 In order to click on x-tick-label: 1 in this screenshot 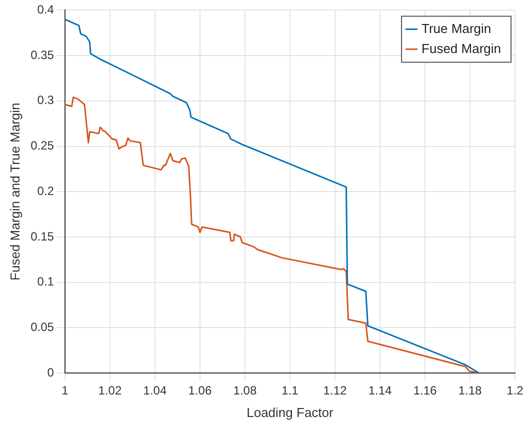, I will do `click(65, 391)`.